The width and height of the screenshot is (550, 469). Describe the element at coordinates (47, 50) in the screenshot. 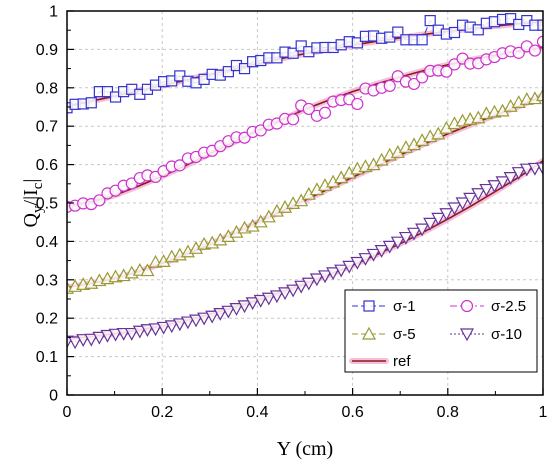

I see `y-tick-label: 0.9` at that location.